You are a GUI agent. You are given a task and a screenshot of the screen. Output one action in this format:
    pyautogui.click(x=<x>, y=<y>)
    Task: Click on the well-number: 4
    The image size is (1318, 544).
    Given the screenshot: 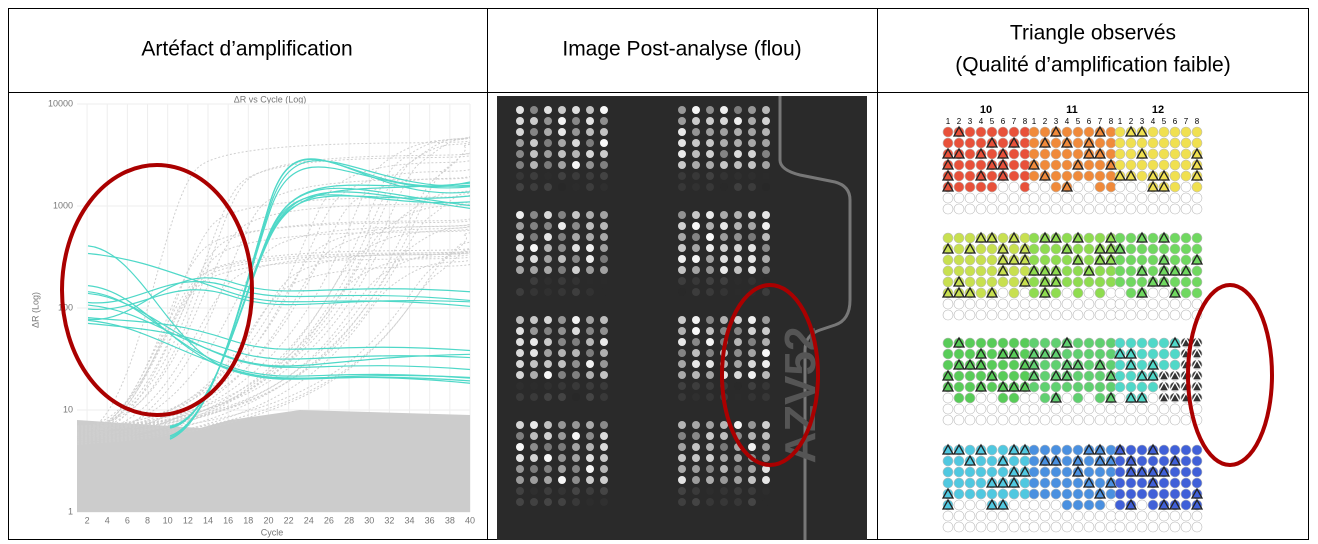 What is the action you would take?
    pyautogui.click(x=1067, y=121)
    